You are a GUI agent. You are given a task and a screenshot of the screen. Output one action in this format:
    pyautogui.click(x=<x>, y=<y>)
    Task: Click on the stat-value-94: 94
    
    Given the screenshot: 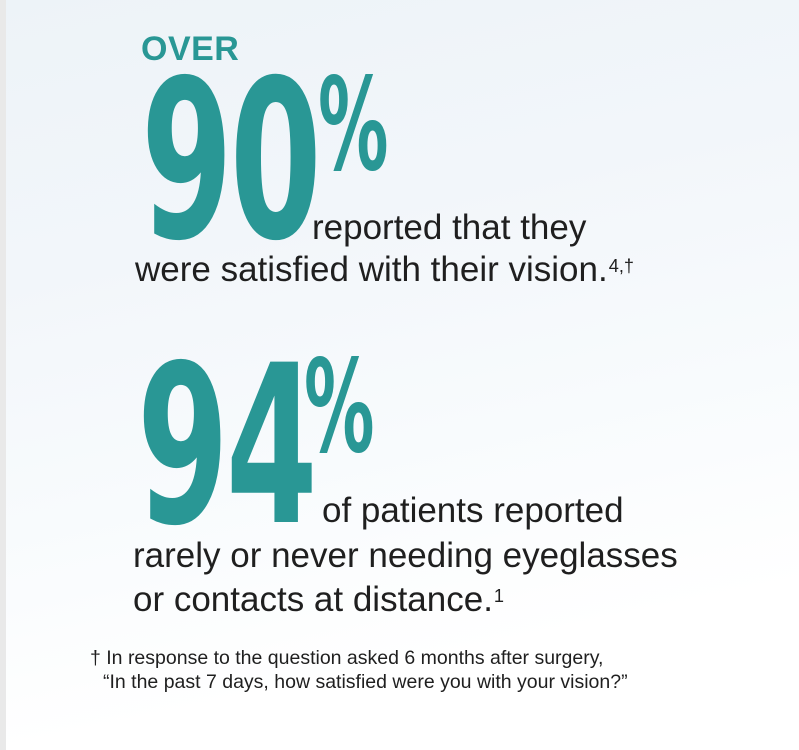 What is the action you would take?
    pyautogui.click(x=227, y=446)
    